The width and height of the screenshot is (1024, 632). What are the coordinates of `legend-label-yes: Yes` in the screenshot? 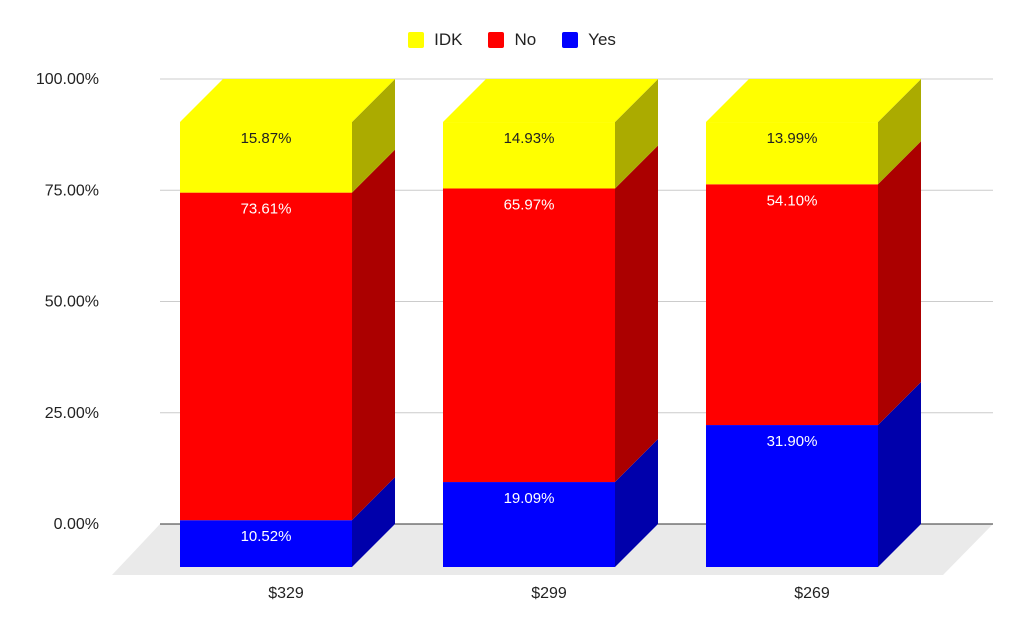 It's located at (602, 39).